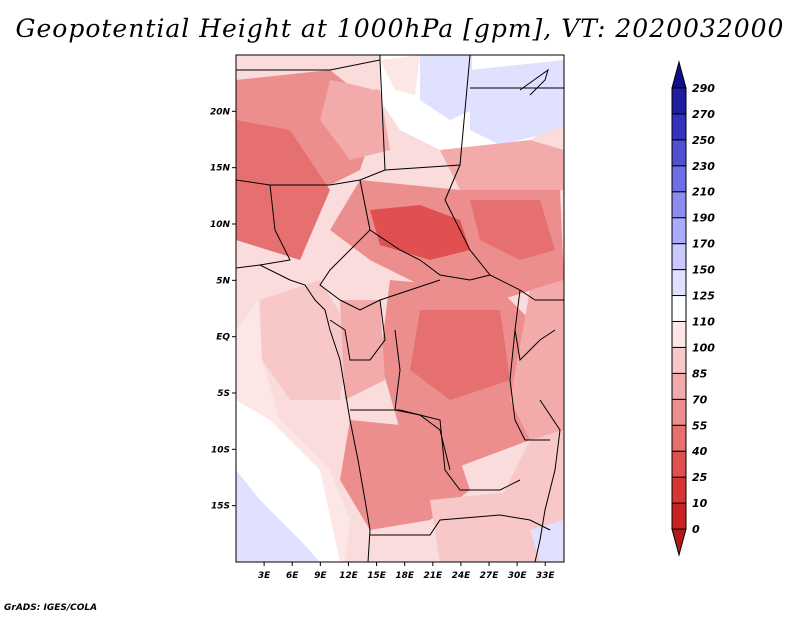 This screenshot has height=618, width=800. Describe the element at coordinates (700, 477) in the screenshot. I see `colorbar-label: 25` at that location.